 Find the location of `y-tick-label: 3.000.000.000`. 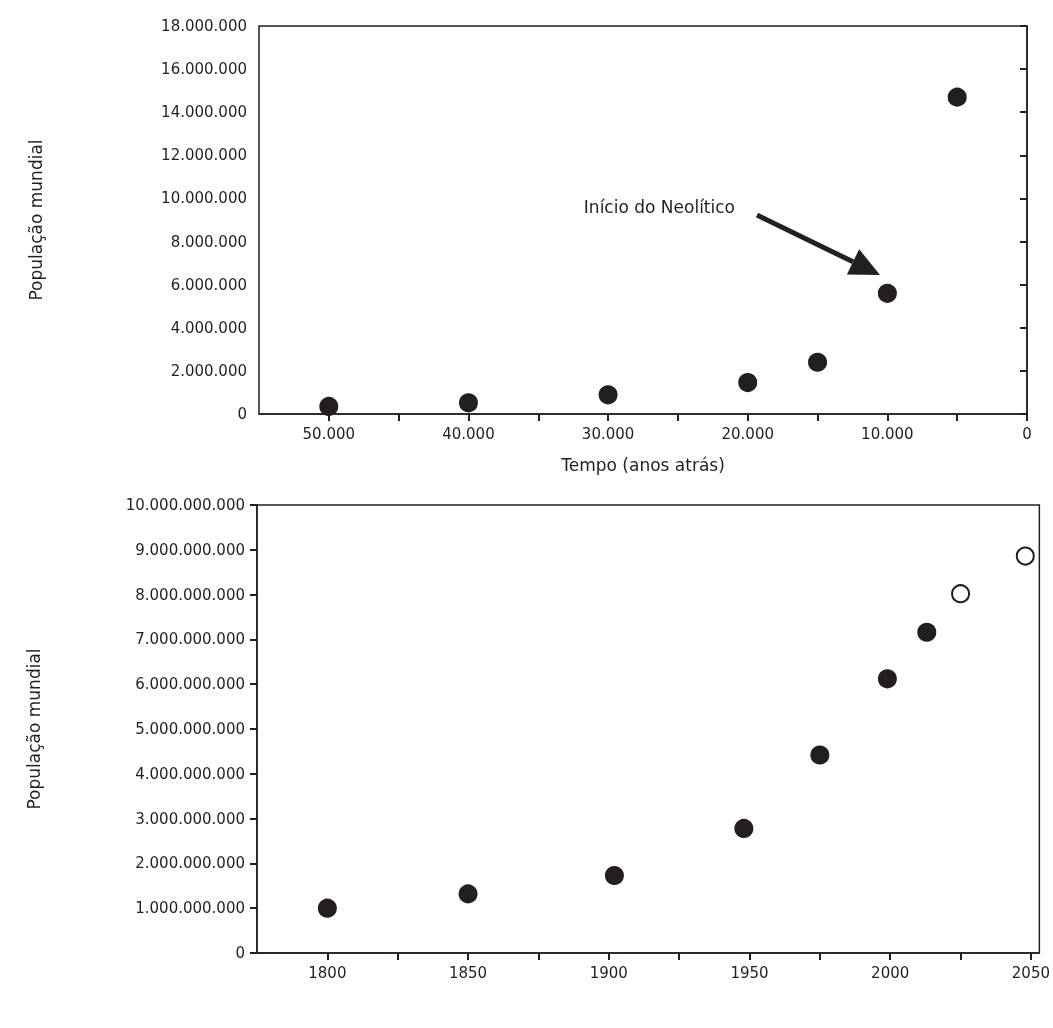

y-tick-label: 3.000.000.000 is located at coordinates (190, 818).